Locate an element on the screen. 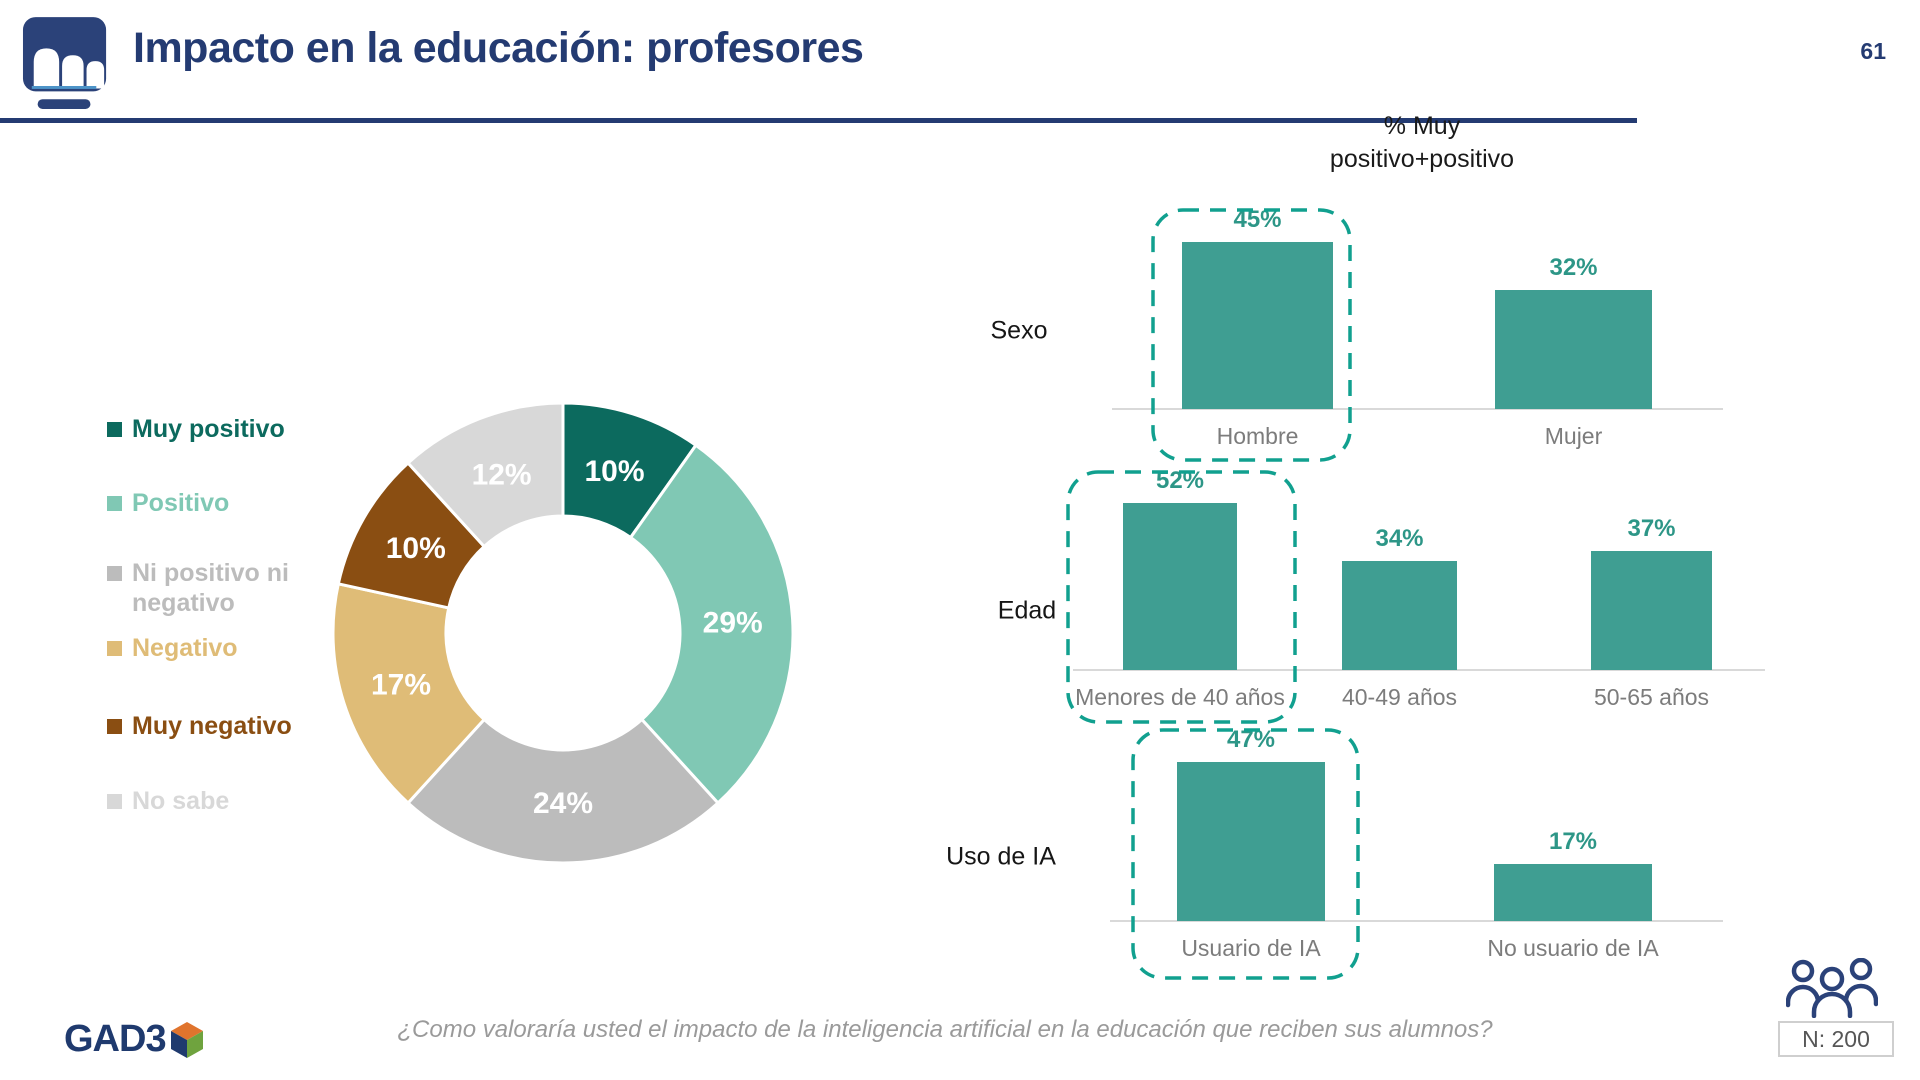 The width and height of the screenshot is (1920, 1080). legend-item: Muy negativo is located at coordinates (224, 727).